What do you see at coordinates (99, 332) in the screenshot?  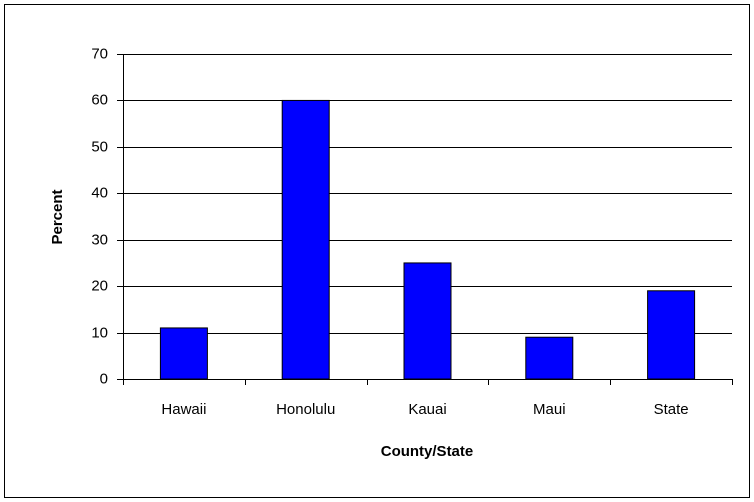 I see `y-tick-label: 10` at bounding box center [99, 332].